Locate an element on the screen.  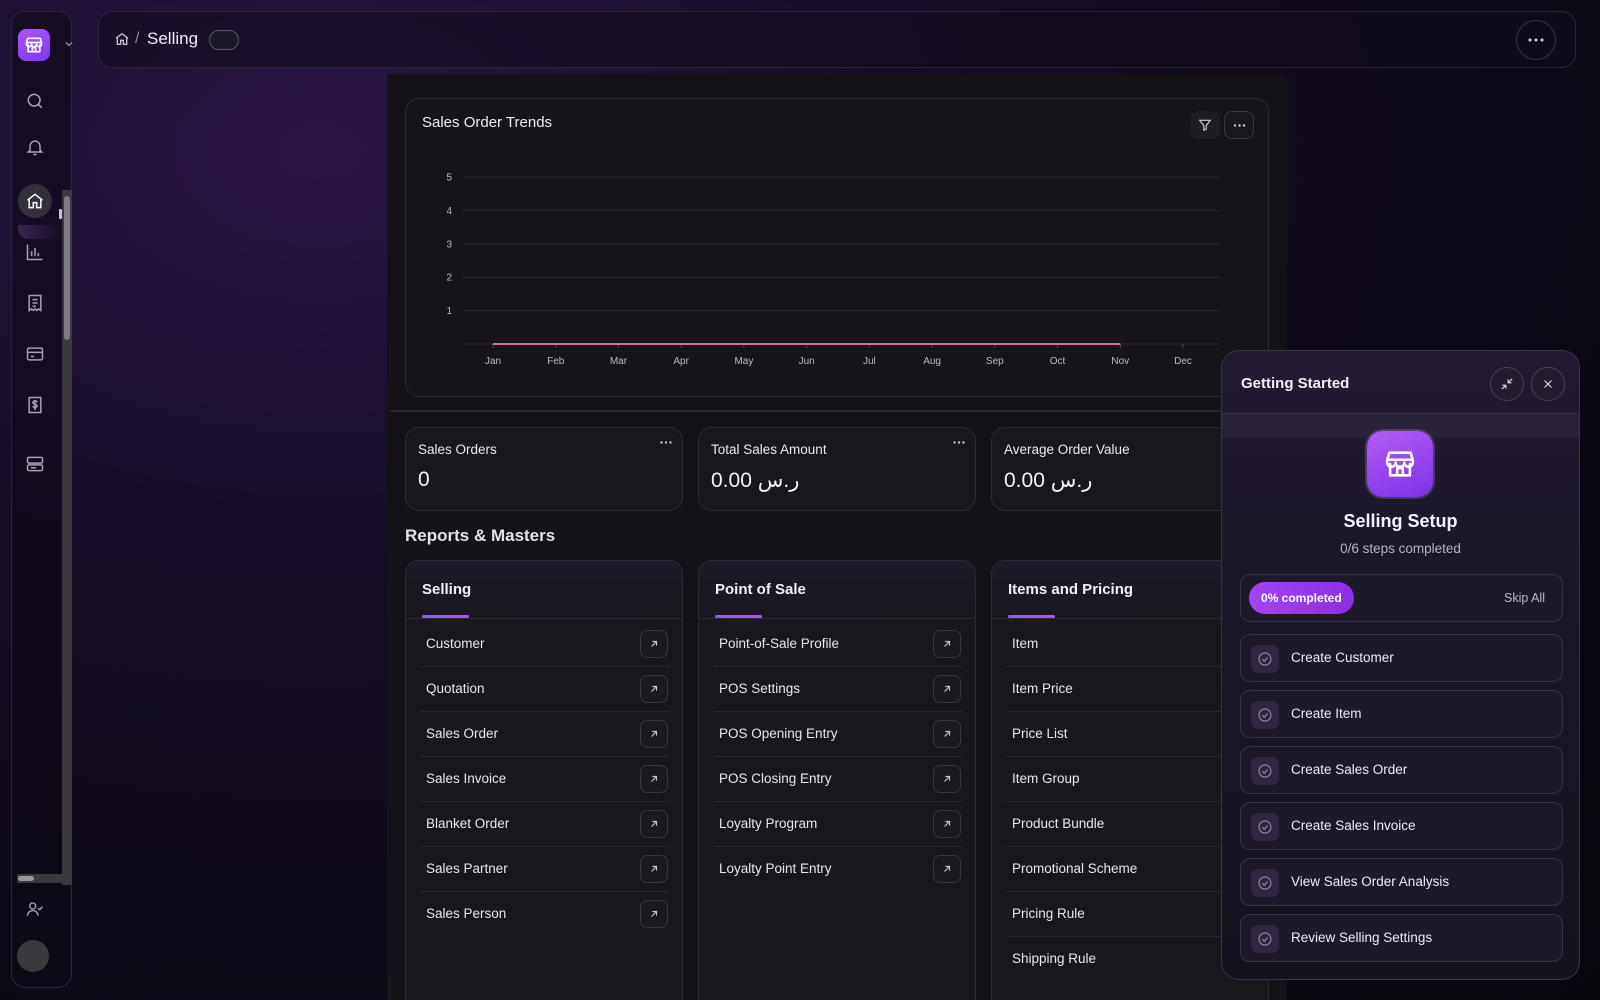
setup-step: Create Sales Order is located at coordinates (1401, 770).